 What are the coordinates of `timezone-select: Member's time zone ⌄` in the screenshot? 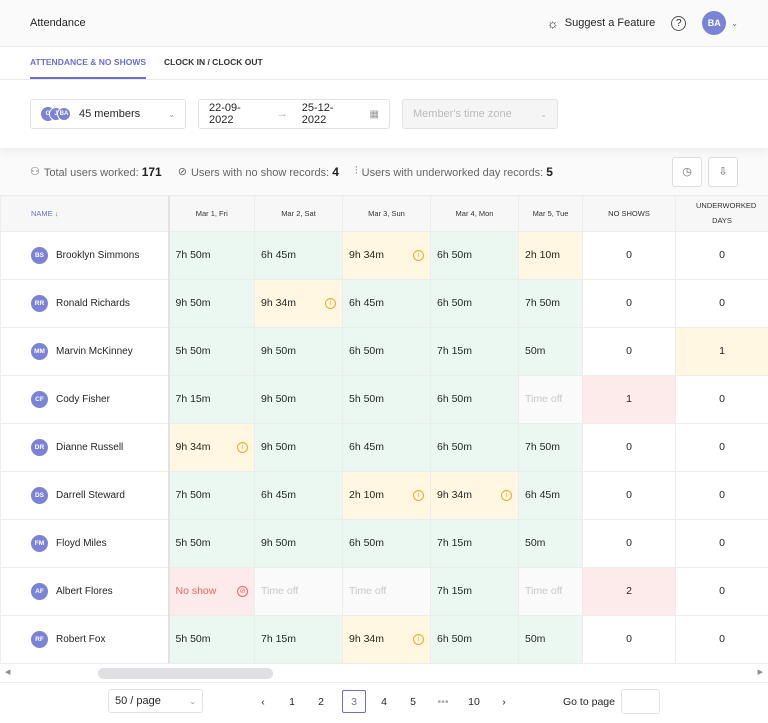 It's located at (480, 114).